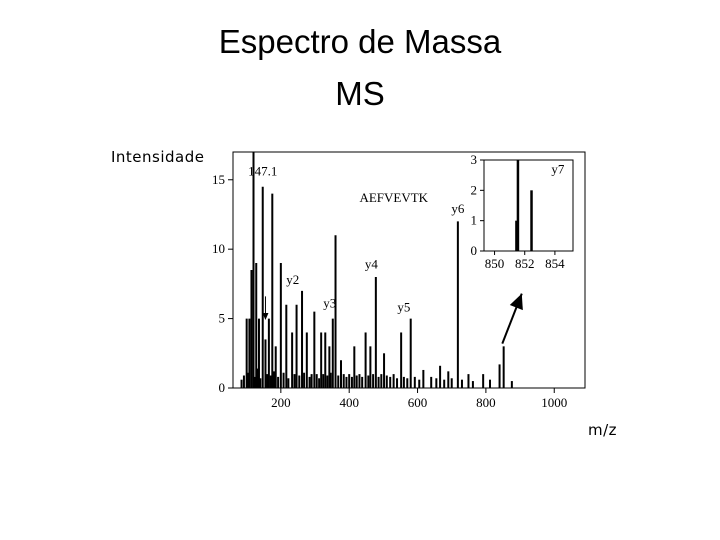 The height and width of the screenshot is (540, 720). Describe the element at coordinates (403, 307) in the screenshot. I see `peak-annotation: y5` at that location.